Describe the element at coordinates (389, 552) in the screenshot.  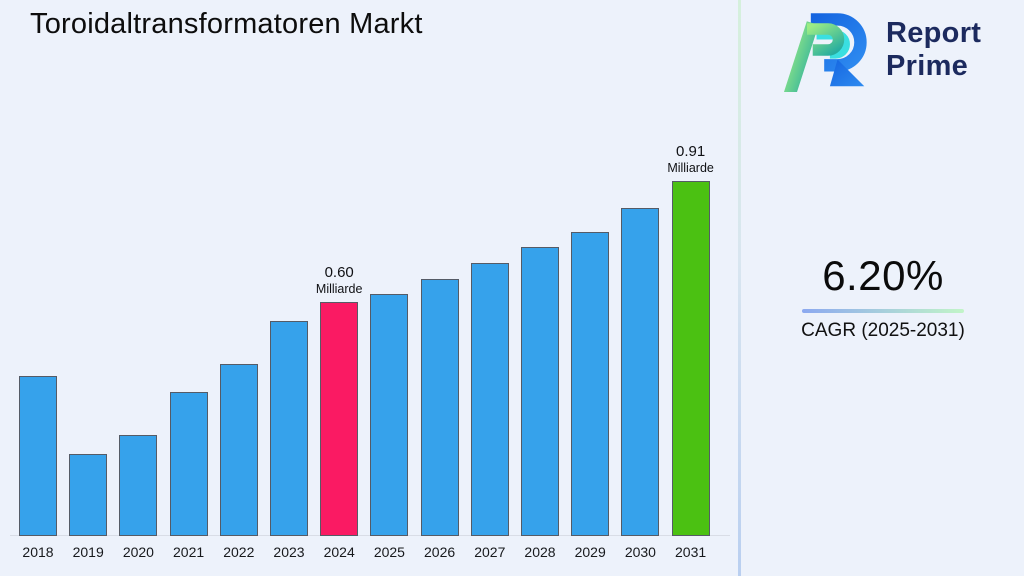
I see `x-tick-2025: 2025` at that location.